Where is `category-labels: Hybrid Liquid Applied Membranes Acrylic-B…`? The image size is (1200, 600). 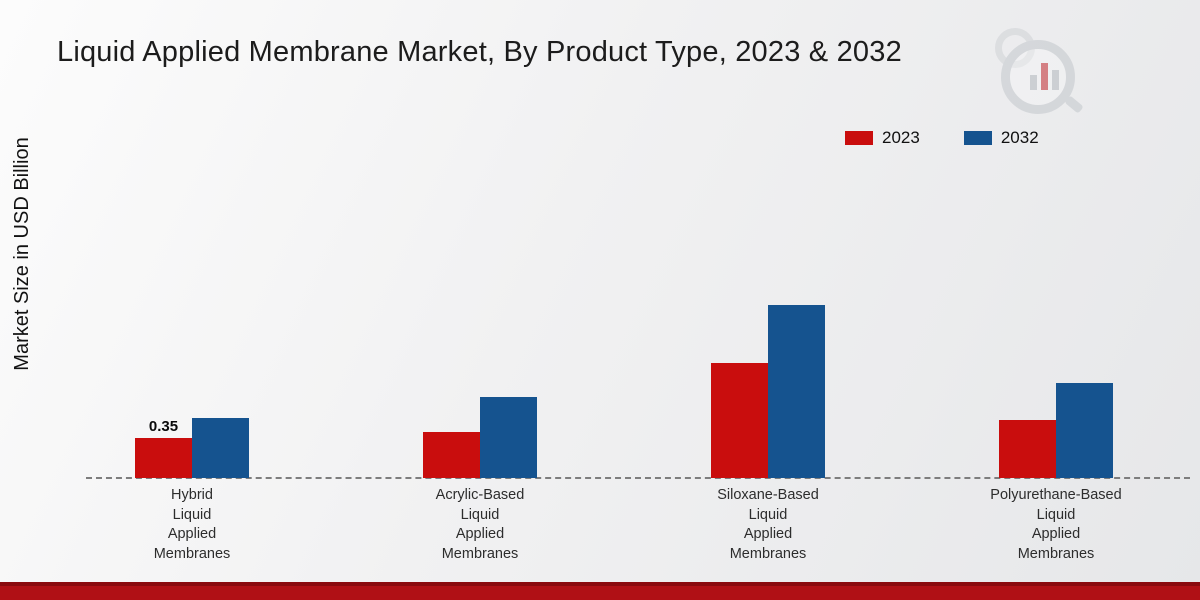 category-labels: Hybrid Liquid Applied Membranes Acrylic-B… is located at coordinates (624, 525).